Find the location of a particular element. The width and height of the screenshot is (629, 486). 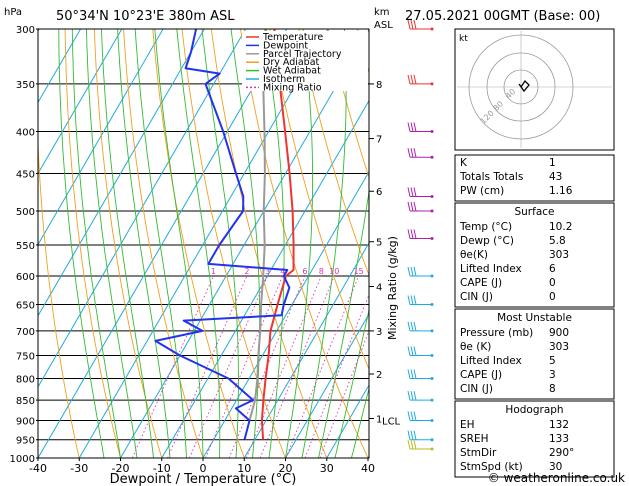

surface-value: 5.8 is located at coordinates (557, 241).